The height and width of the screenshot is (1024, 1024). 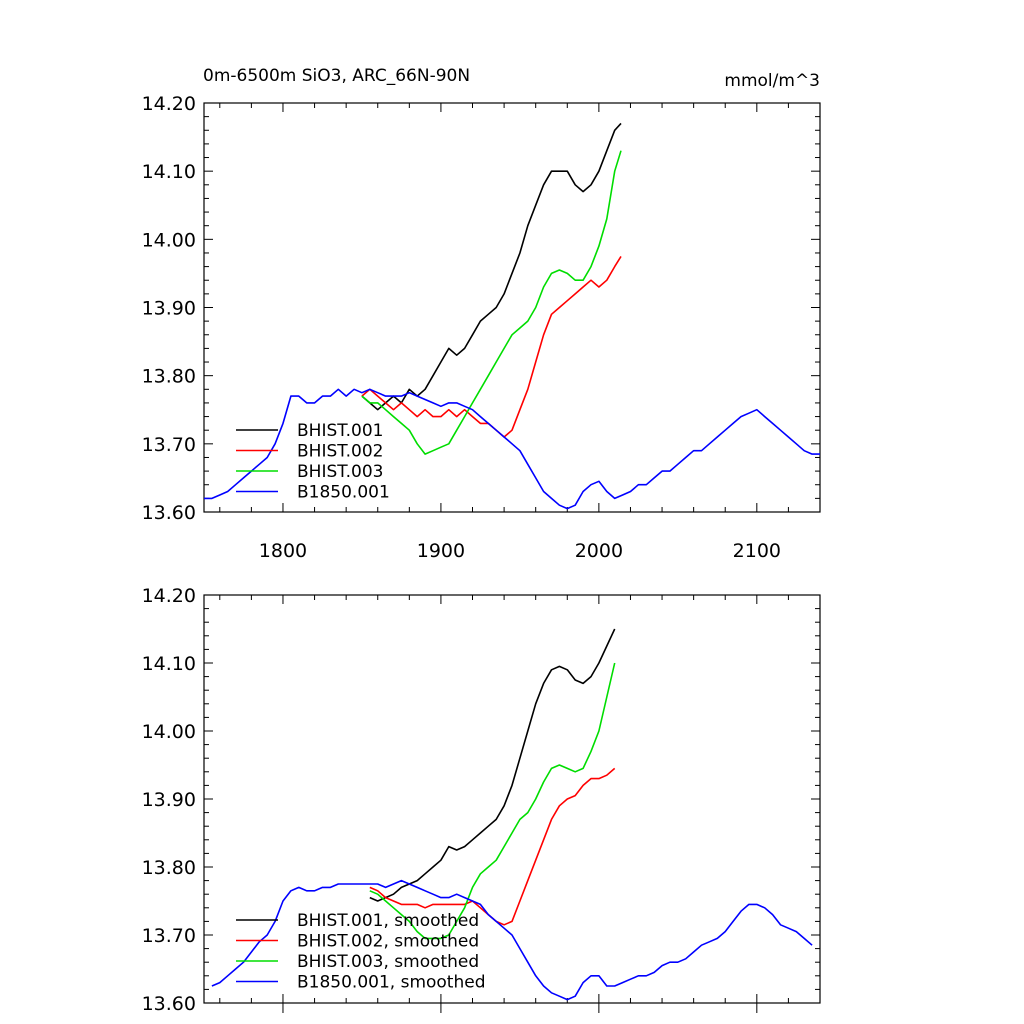 I want to click on legend-label: B1850.001, smoothed, so click(x=391, y=983).